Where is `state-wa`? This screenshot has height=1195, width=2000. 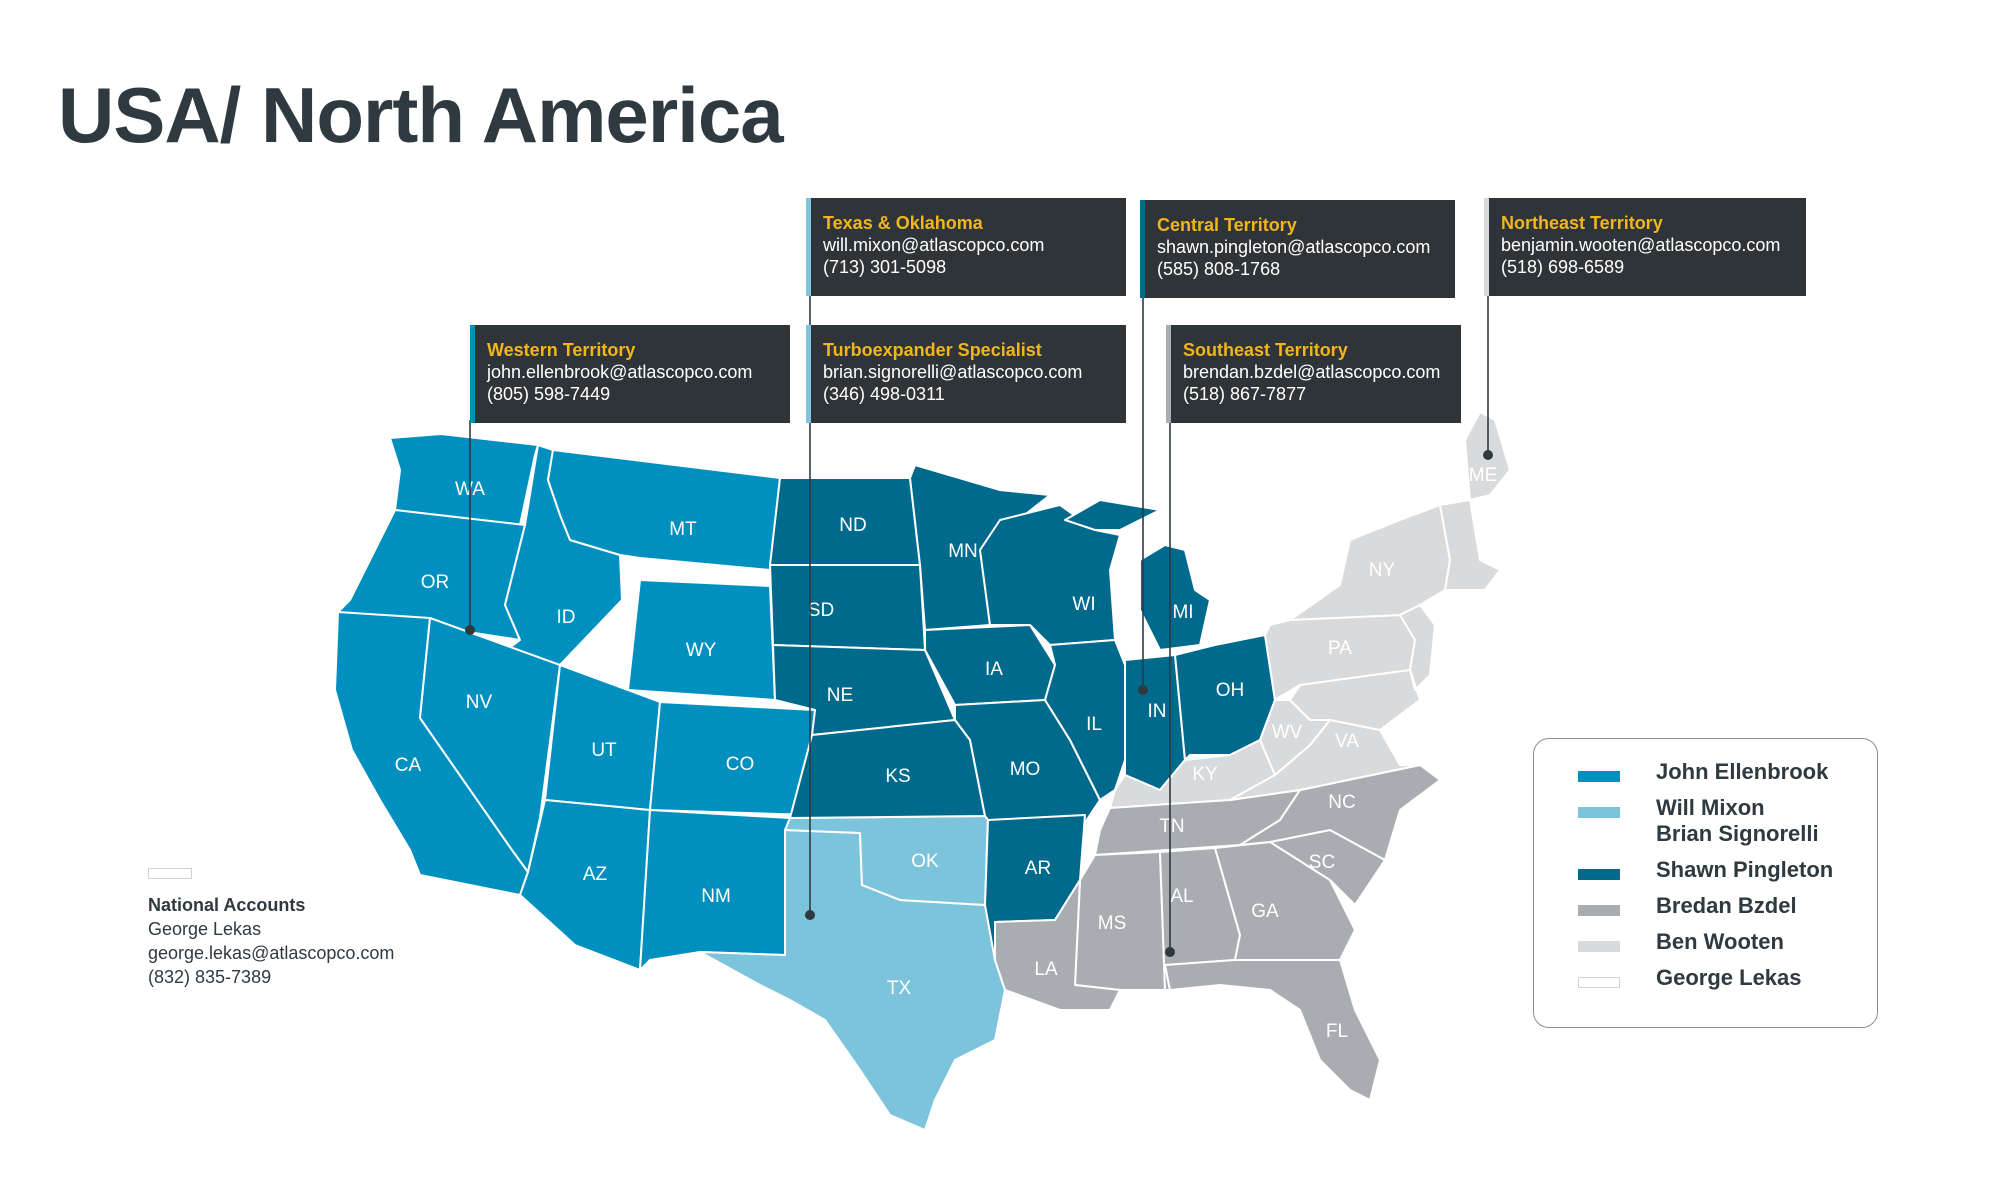 state-wa is located at coordinates (464, 479).